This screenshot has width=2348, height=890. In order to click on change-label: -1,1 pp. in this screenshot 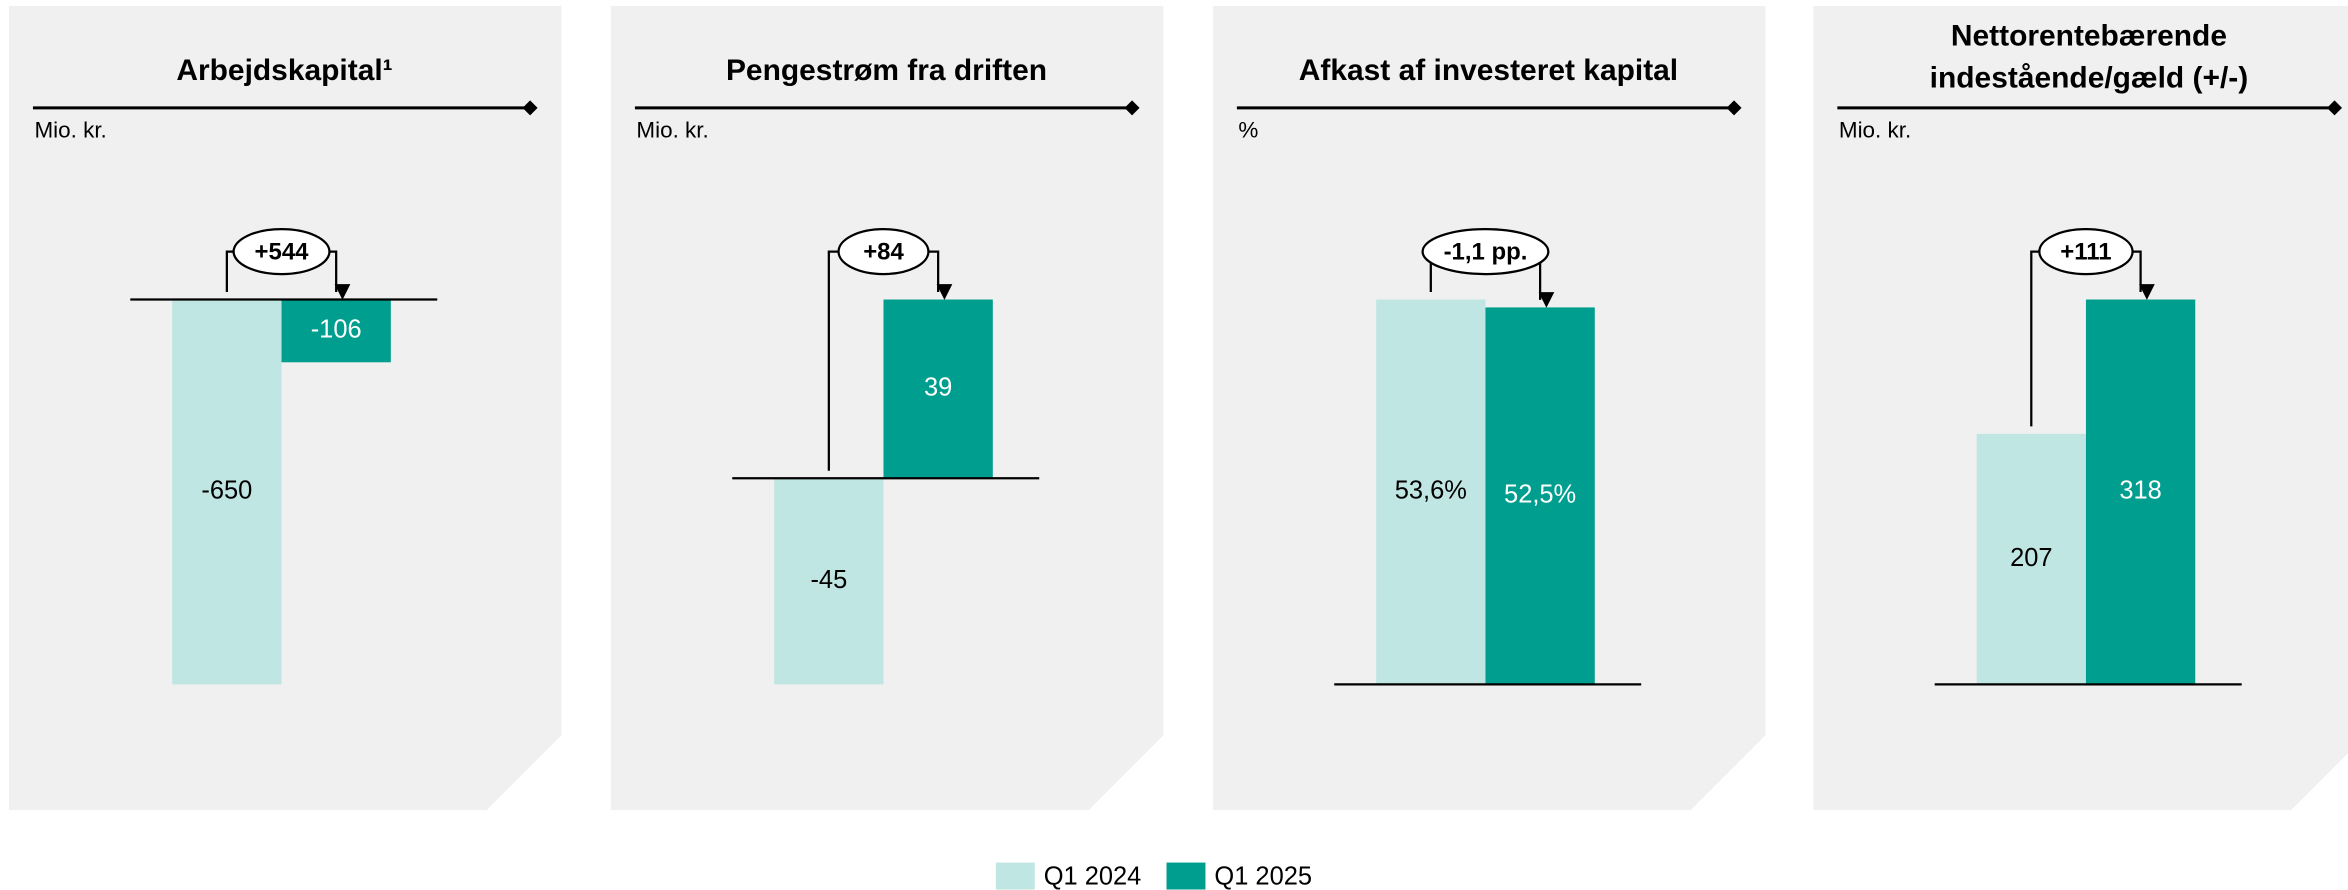, I will do `click(1486, 251)`.